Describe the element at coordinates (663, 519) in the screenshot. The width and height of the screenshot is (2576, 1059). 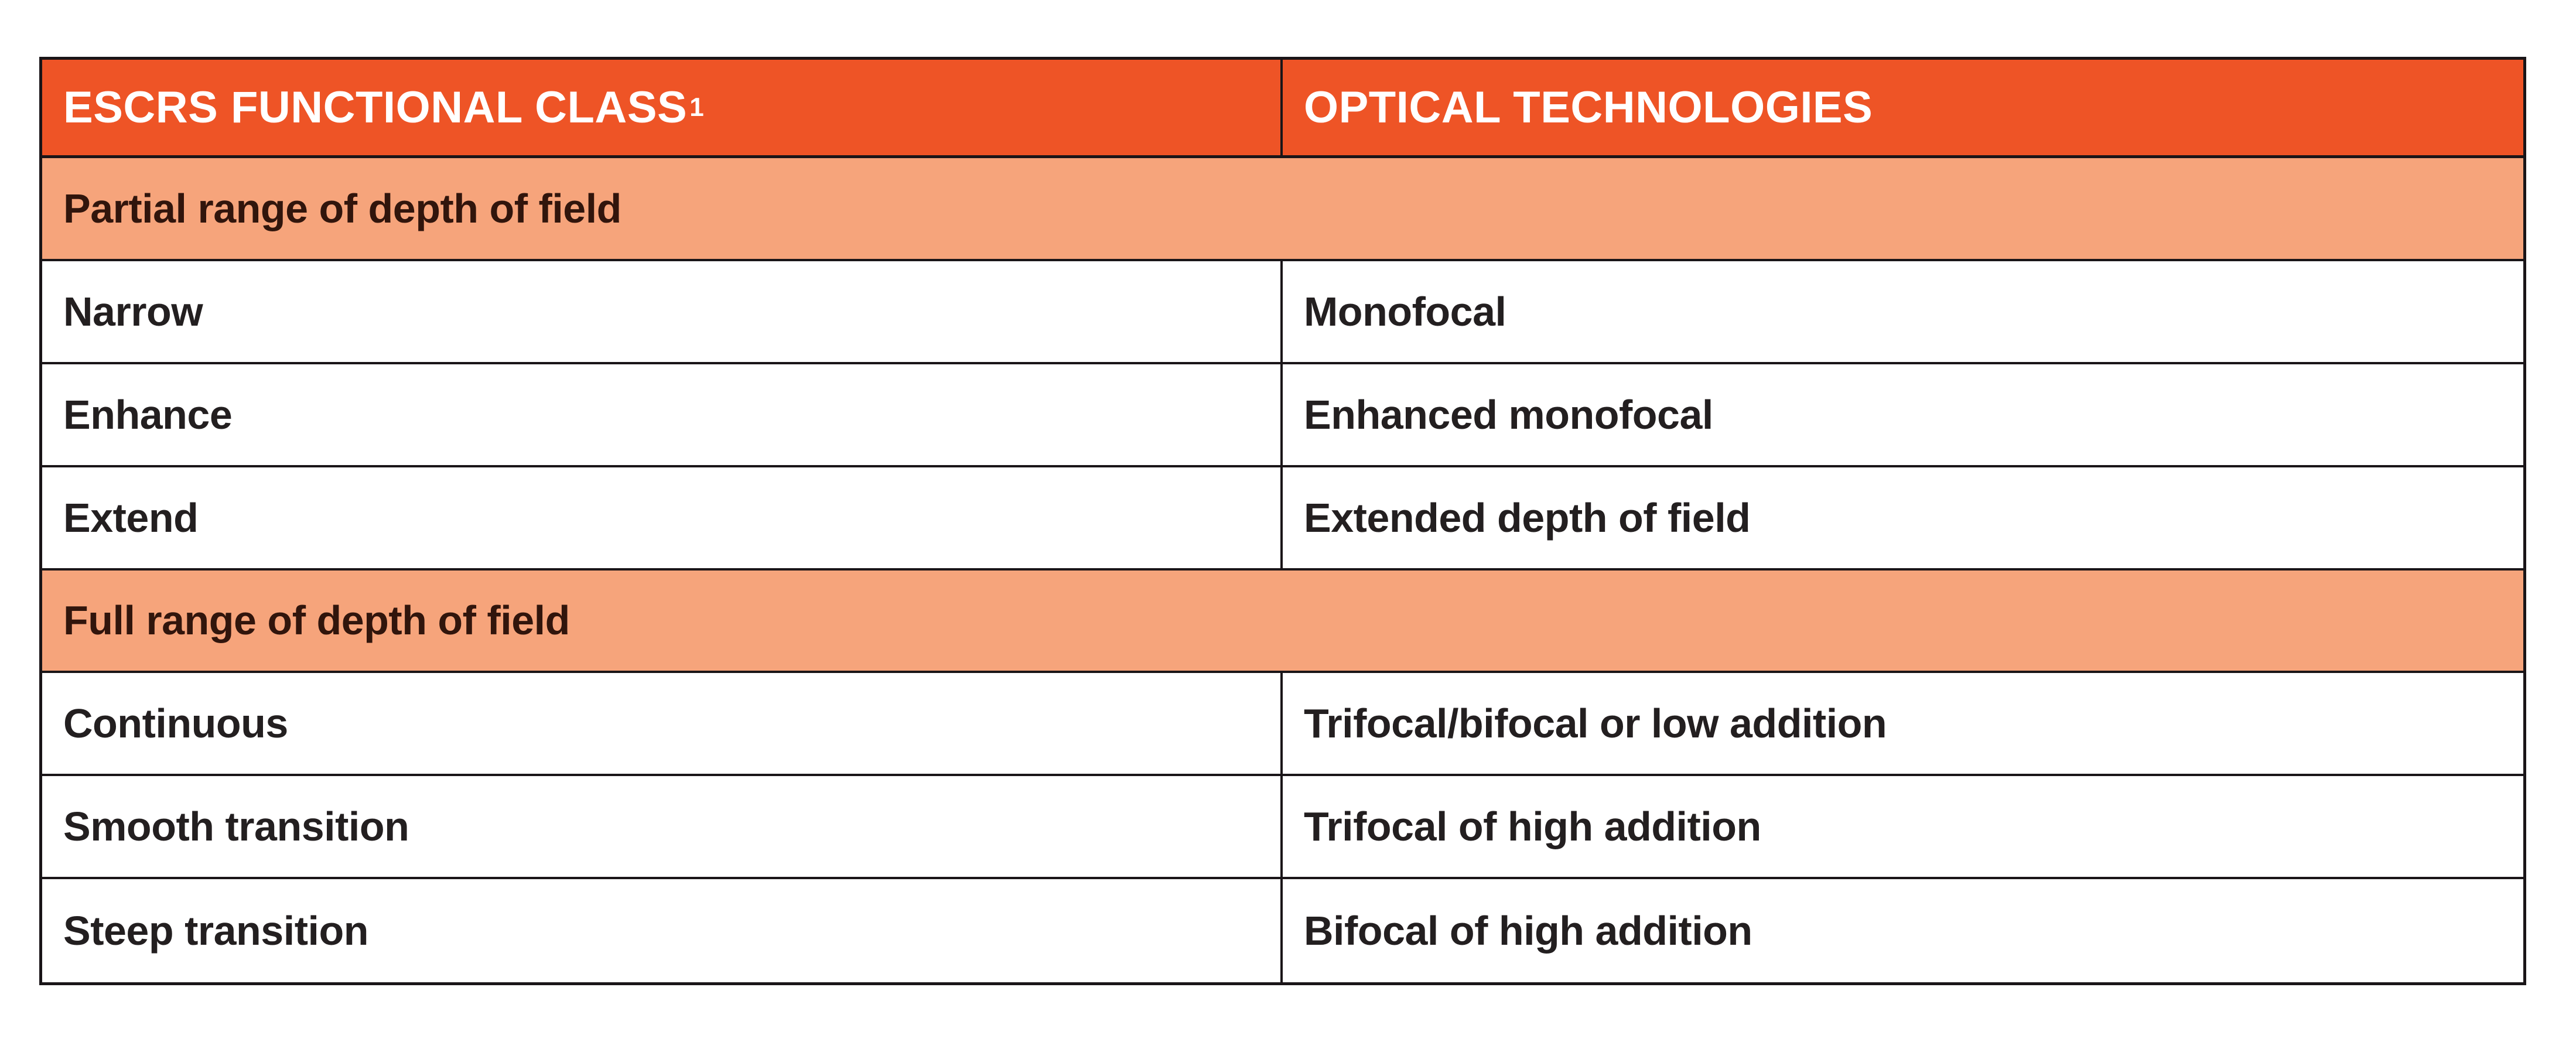
I see `table-row-extend-class-cell: Extend` at that location.